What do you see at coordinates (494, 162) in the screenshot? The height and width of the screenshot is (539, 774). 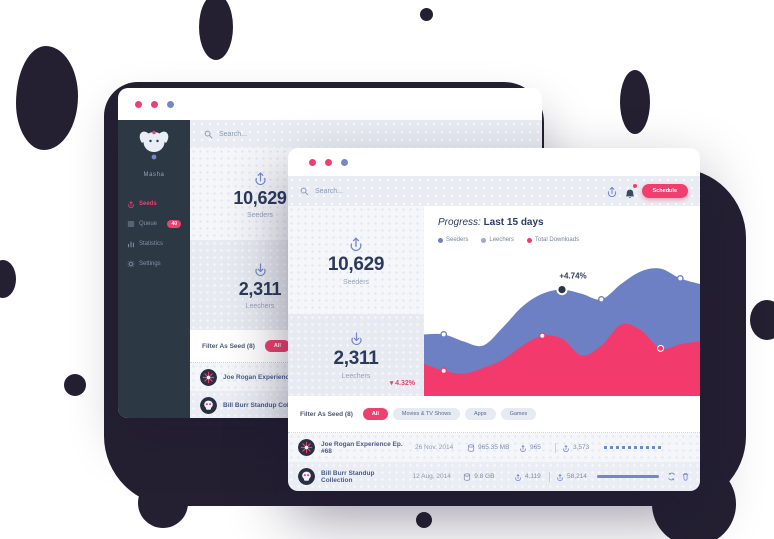 I see `front-window-titlebar` at bounding box center [494, 162].